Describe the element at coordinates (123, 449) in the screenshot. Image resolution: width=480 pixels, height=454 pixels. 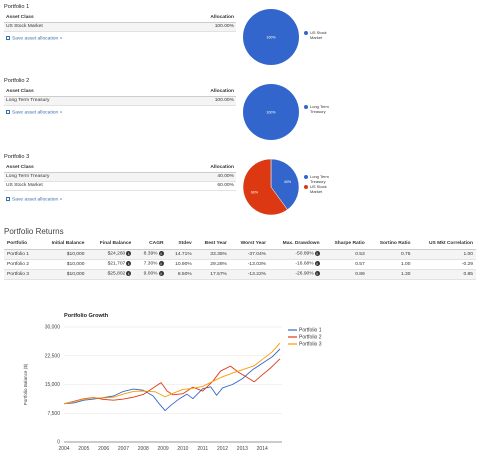
I see `x-tick-label: 2007` at that location.